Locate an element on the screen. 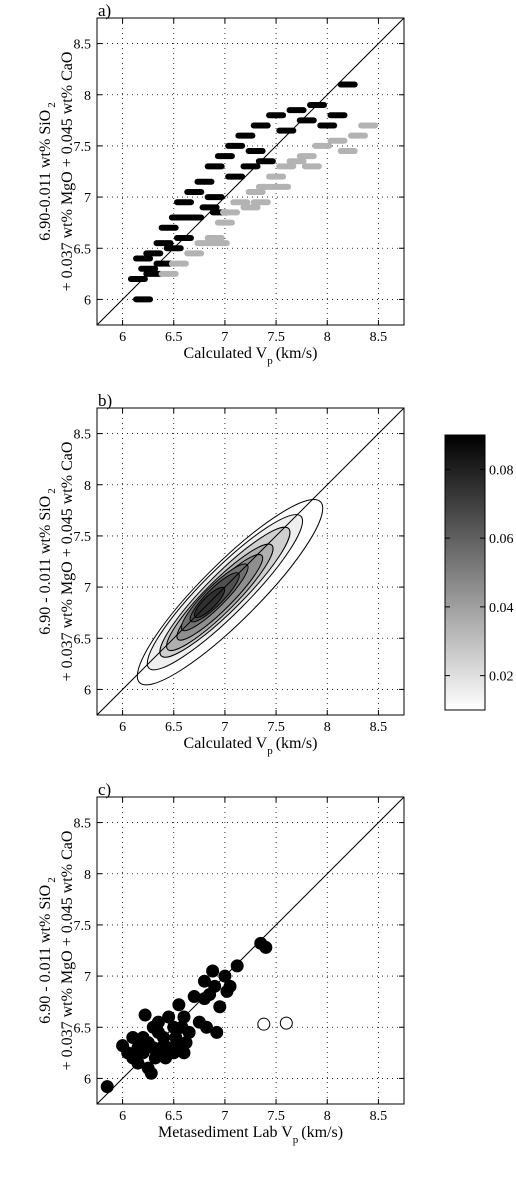  x-tick-label-0: 6 is located at coordinates (122, 1116).